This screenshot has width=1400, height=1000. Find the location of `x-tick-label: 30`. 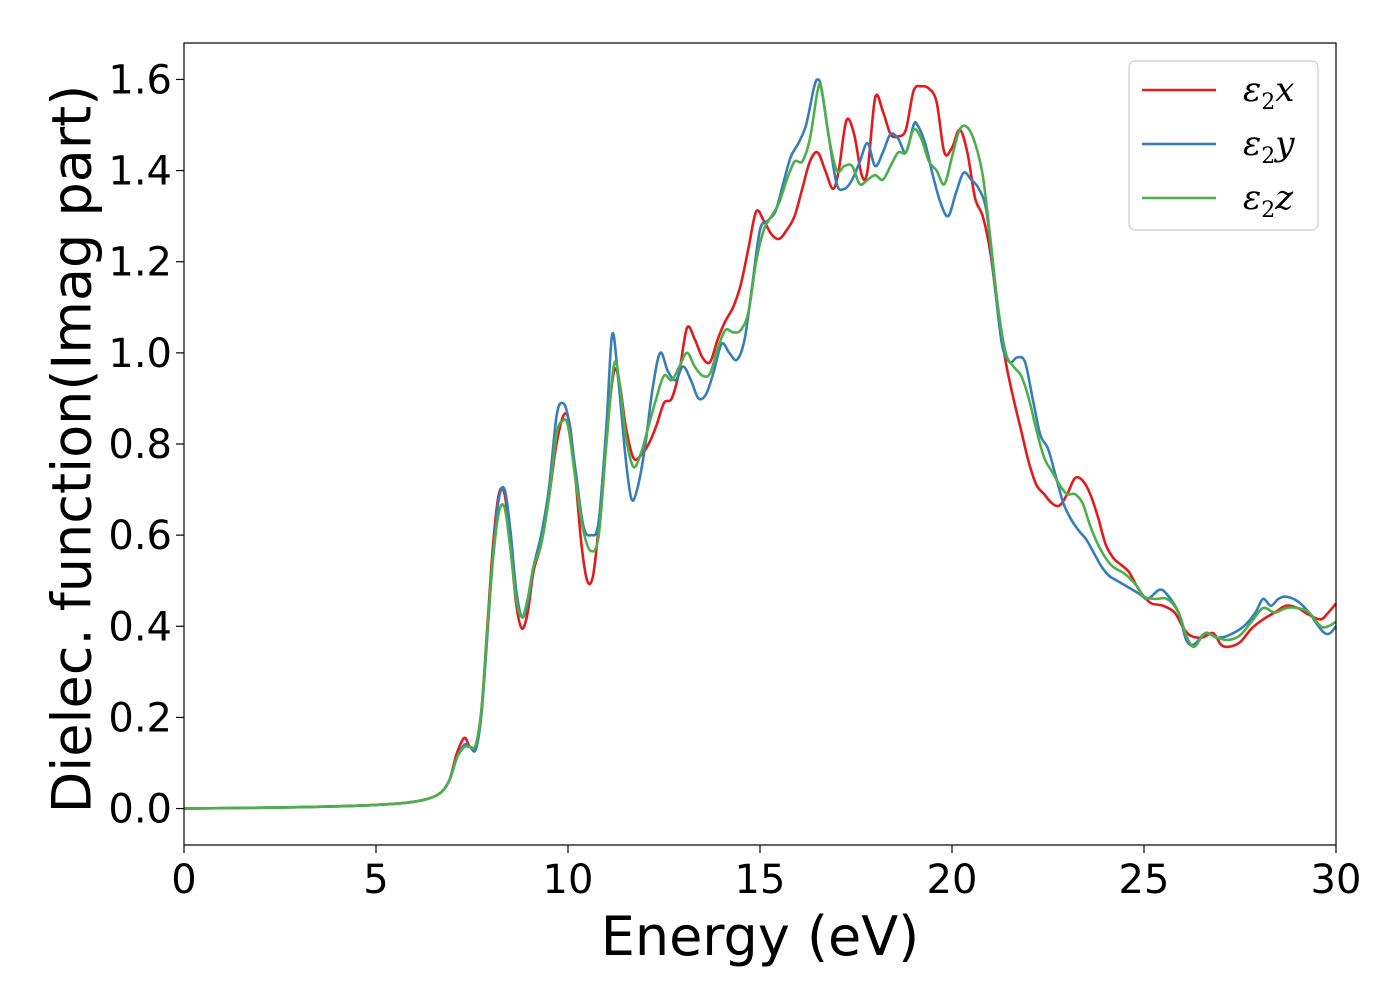

x-tick-label: 30 is located at coordinates (1336, 880).